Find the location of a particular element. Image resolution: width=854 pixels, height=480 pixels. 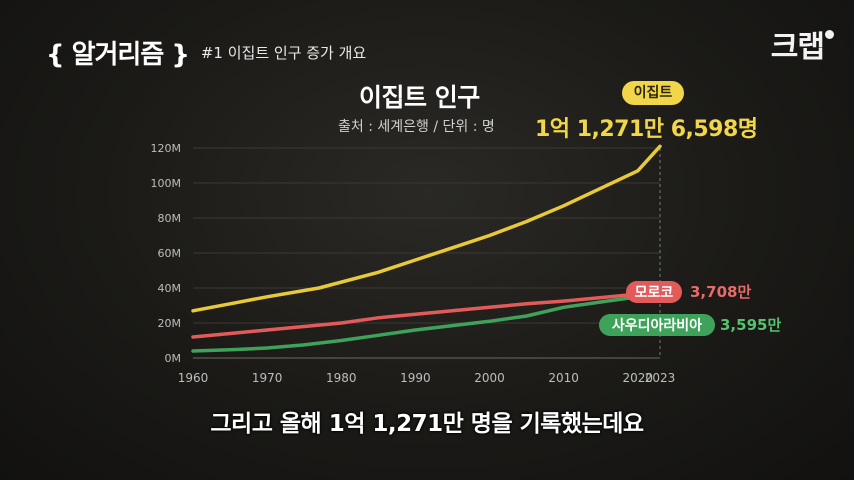

x-tick-label: 1970 is located at coordinates (267, 378).